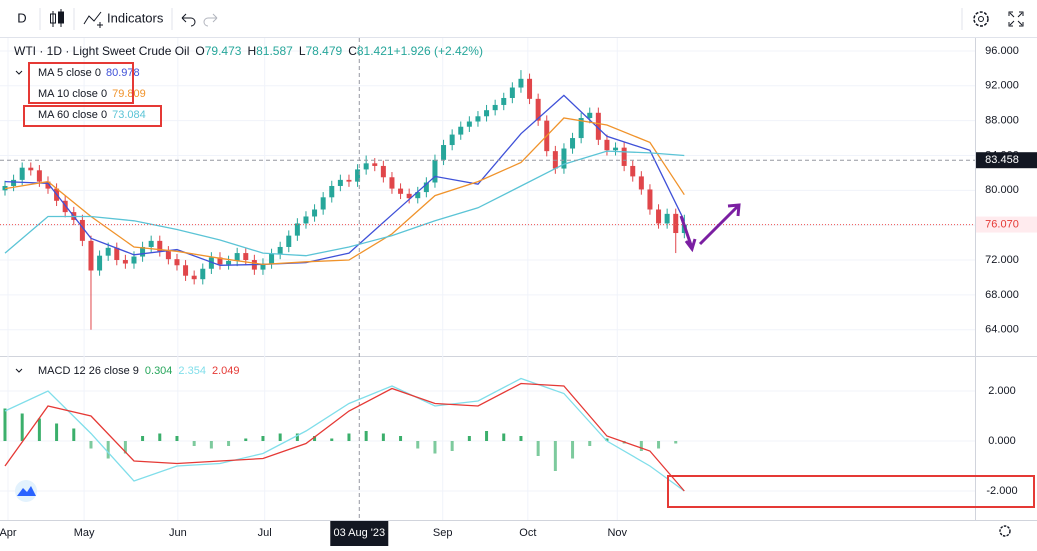 This screenshot has width=1037, height=551. Describe the element at coordinates (251, 51) in the screenshot. I see `ohlc-key: H` at that location.